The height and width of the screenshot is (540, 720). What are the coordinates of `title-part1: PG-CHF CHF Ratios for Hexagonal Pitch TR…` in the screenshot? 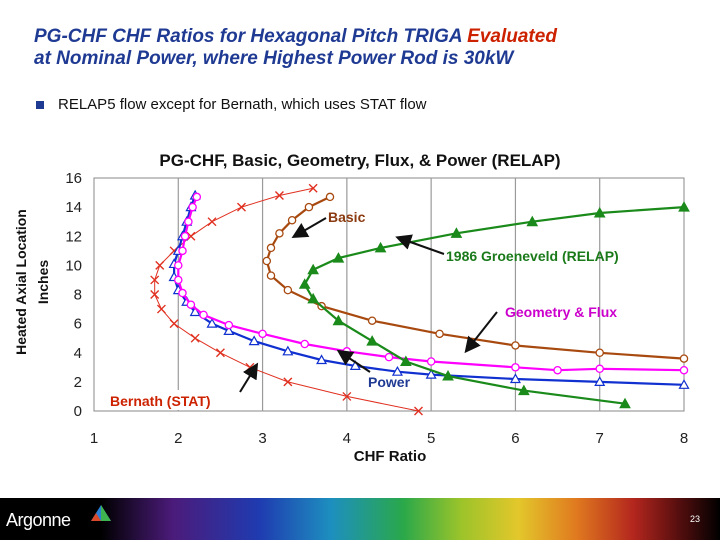 It's located at (251, 36).